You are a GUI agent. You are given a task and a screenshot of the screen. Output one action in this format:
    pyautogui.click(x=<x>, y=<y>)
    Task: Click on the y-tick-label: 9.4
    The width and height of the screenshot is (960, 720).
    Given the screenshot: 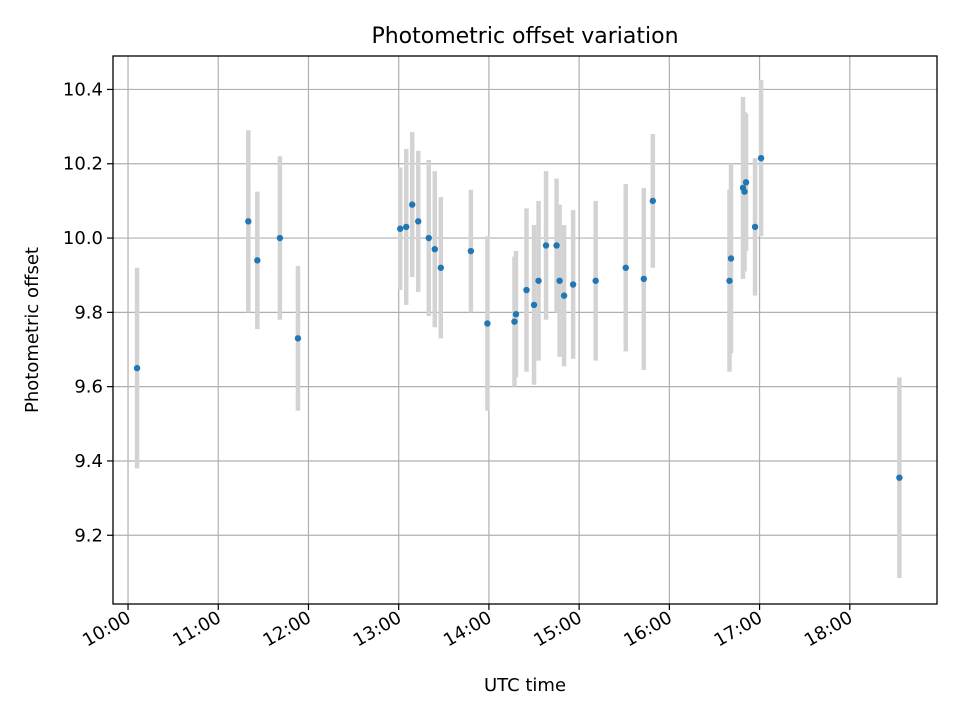 What is the action you would take?
    pyautogui.click(x=88, y=461)
    